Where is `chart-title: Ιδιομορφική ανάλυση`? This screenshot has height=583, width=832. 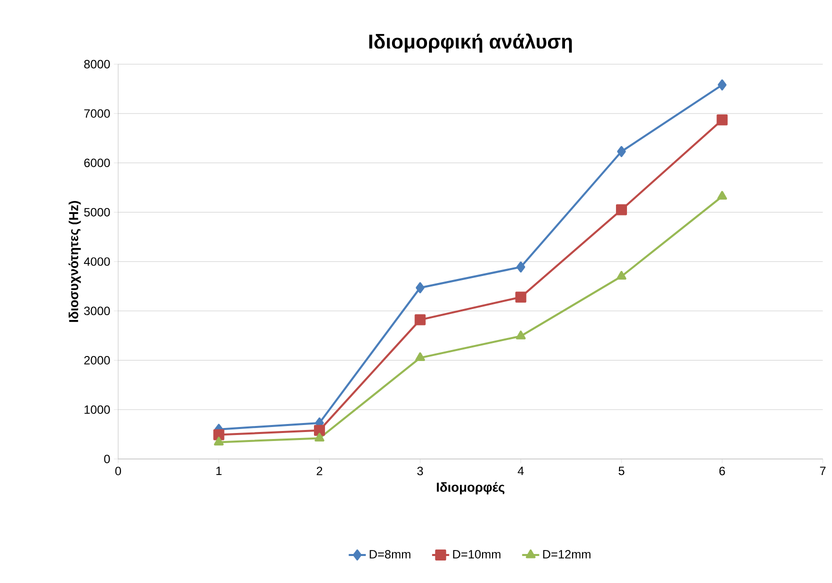 chart-title: Ιδιομορφική ανάλυση is located at coordinates (470, 43).